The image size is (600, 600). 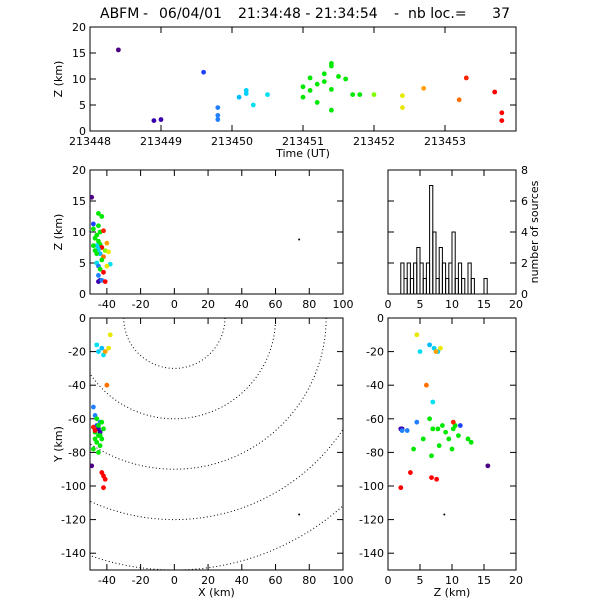 I want to click on x-tick-label: 213448, so click(x=90, y=141).